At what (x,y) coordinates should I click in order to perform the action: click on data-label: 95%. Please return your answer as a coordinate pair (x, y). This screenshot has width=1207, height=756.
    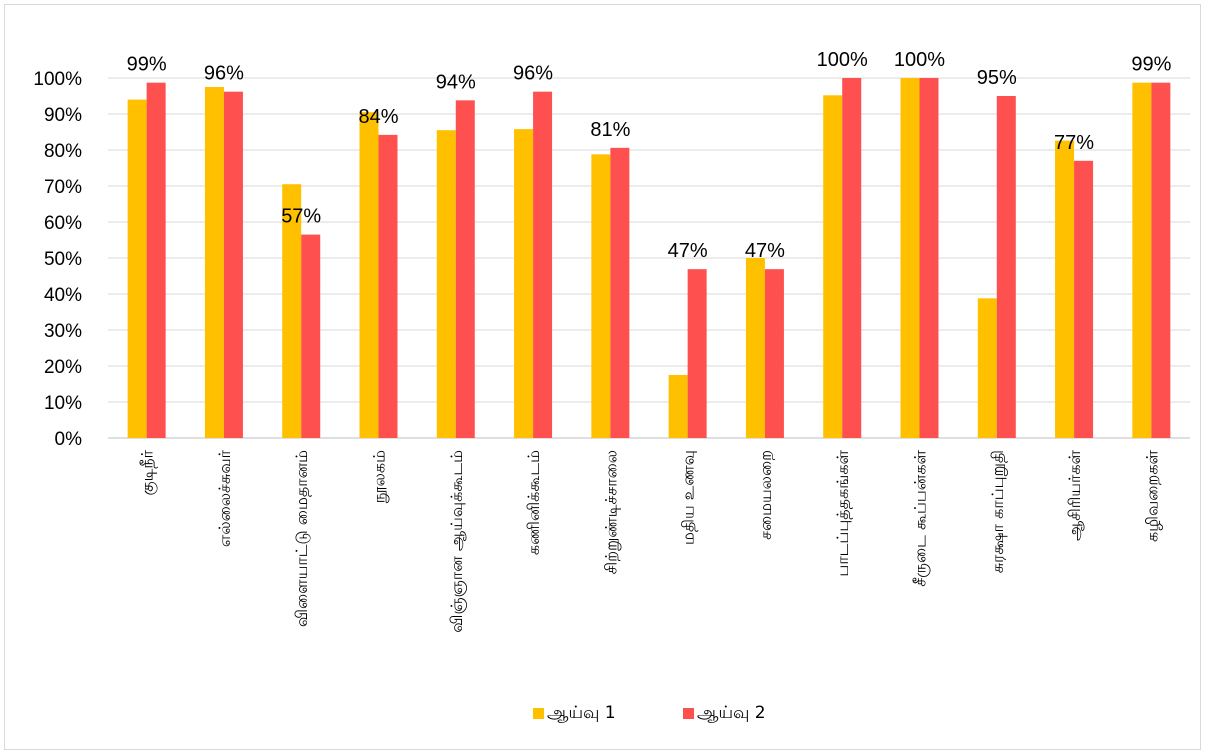
    Looking at the image, I should click on (997, 78).